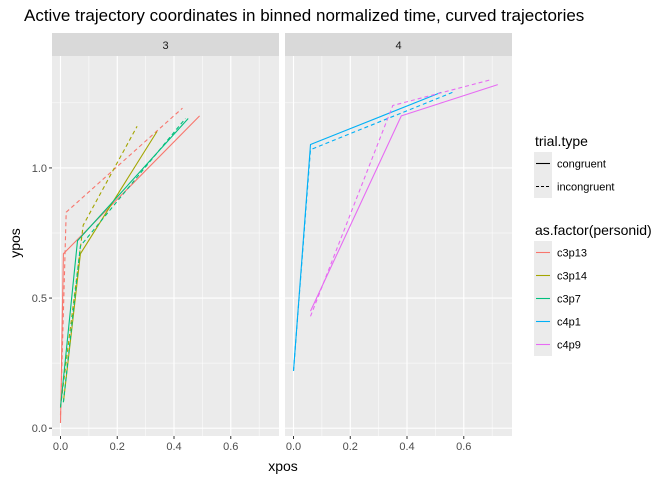 Image resolution: width=672 pixels, height=480 pixels. What do you see at coordinates (593, 230) in the screenshot?
I see `legend-title: as.factor(personid)` at bounding box center [593, 230].